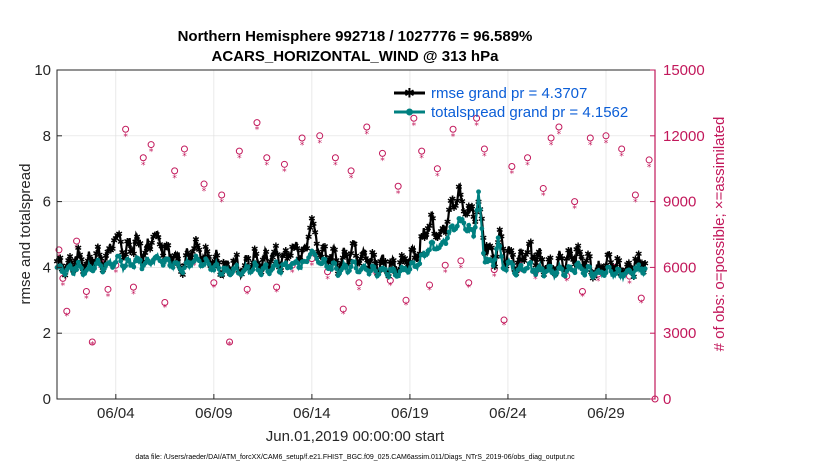  I want to click on y-right-tick-label: 9000, so click(679, 202).